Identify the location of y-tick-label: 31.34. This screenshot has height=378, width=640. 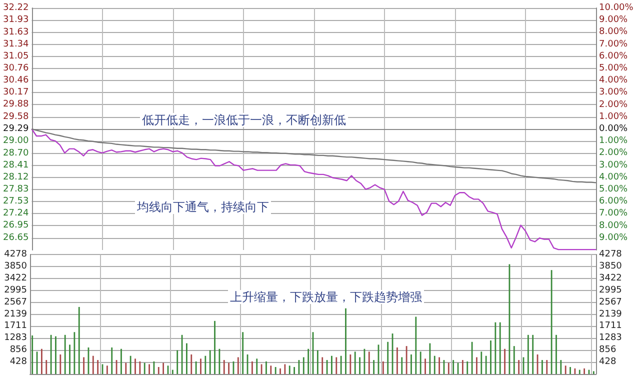
(16, 44).